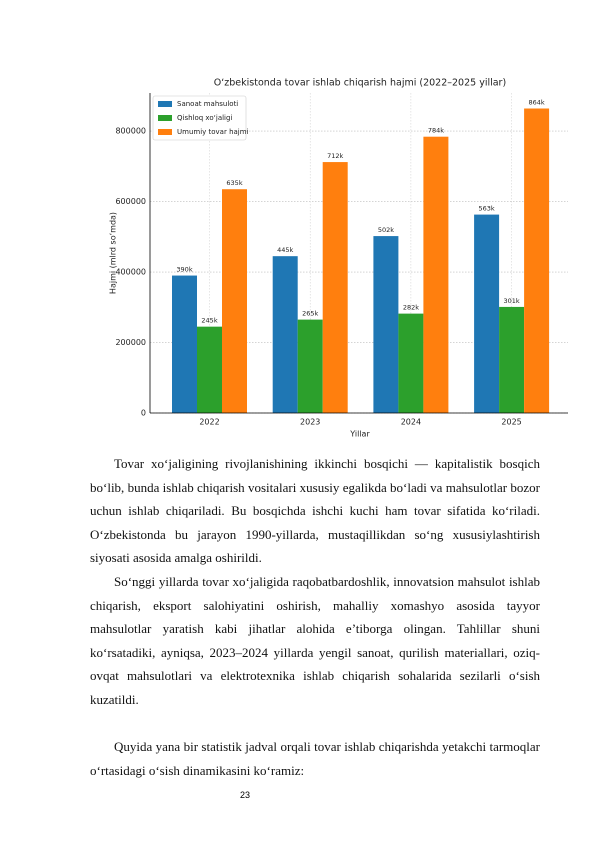 The width and height of the screenshot is (595, 842). What do you see at coordinates (207, 104) in the screenshot?
I see `legend-label: Sanoat mahsuloti` at bounding box center [207, 104].